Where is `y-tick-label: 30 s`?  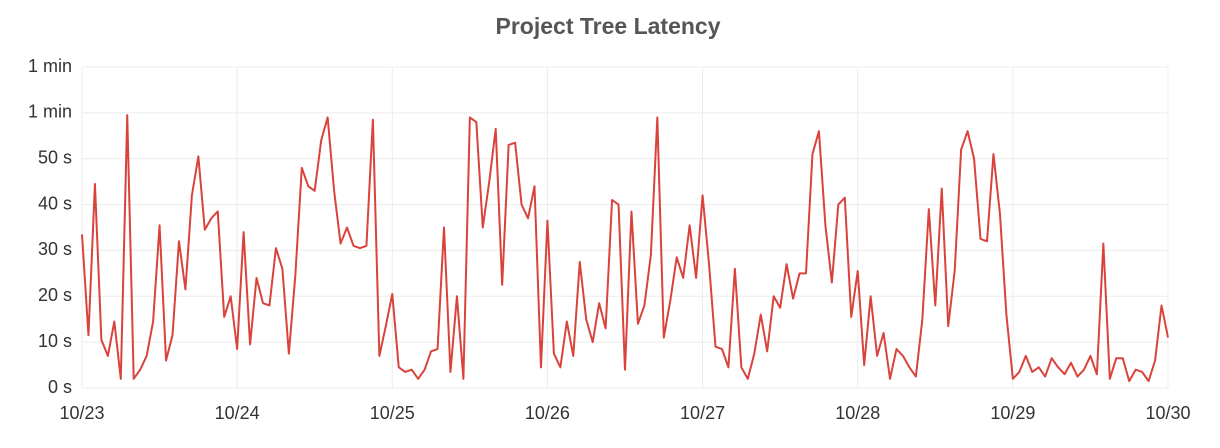
y-tick-label: 30 s is located at coordinates (55, 249).